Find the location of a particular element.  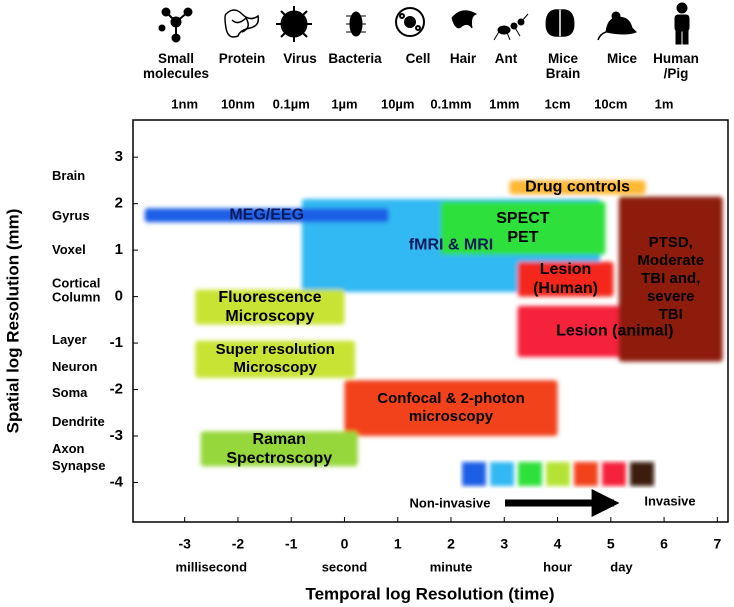

size-label: 1cm is located at coordinates (558, 103).